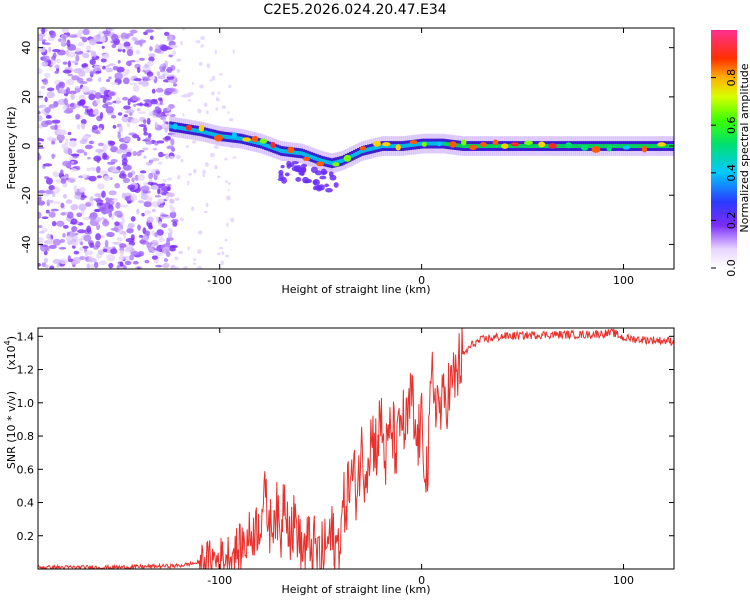  Describe the element at coordinates (421, 580) in the screenshot. I see `snr-xtick-label: 0` at that location.